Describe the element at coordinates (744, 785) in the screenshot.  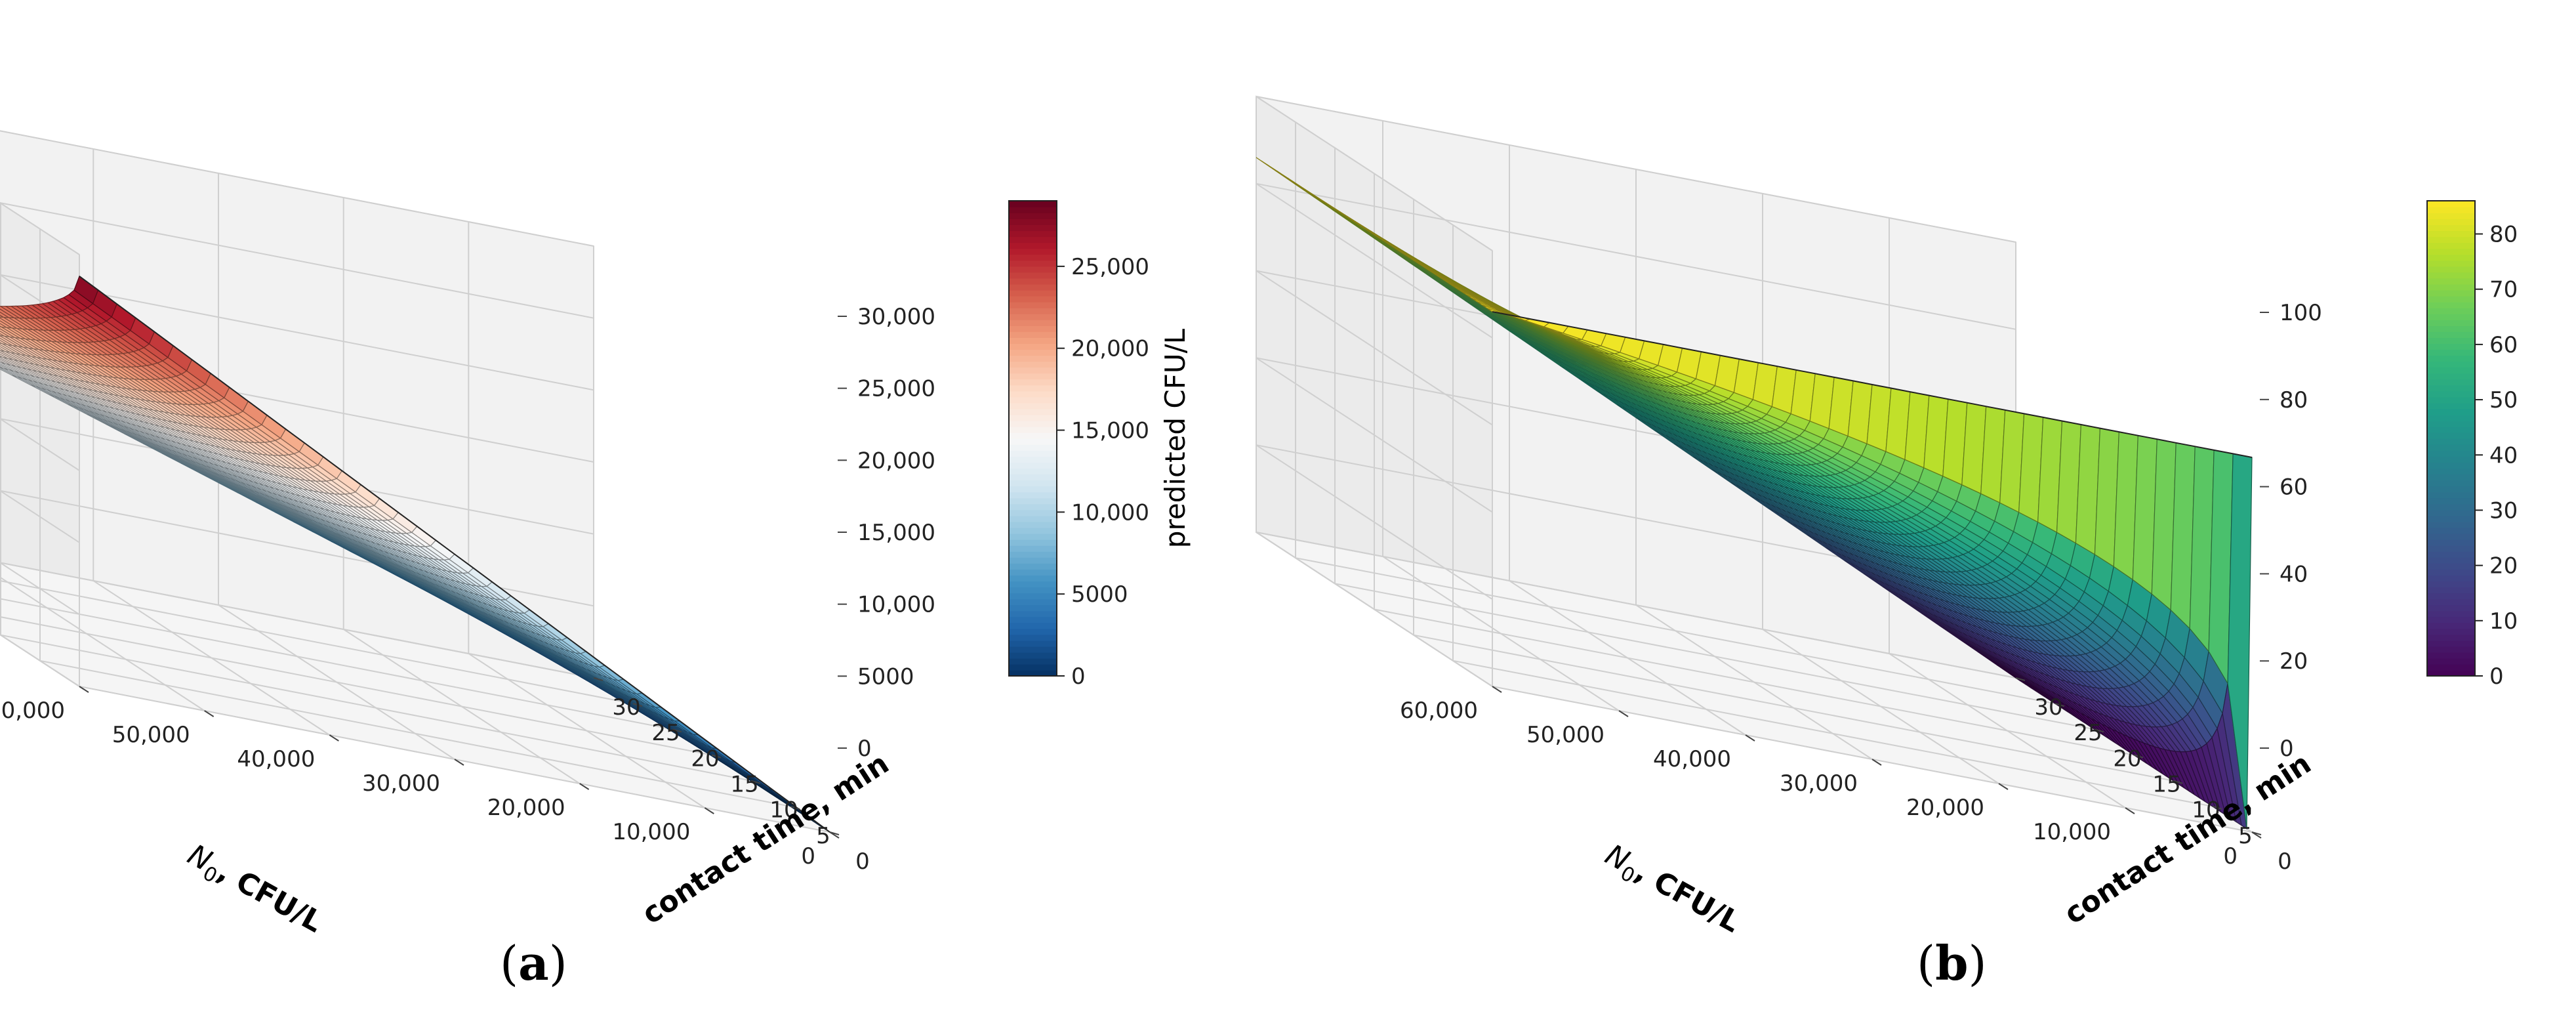
I see `y-tick-label: 15` at that location.